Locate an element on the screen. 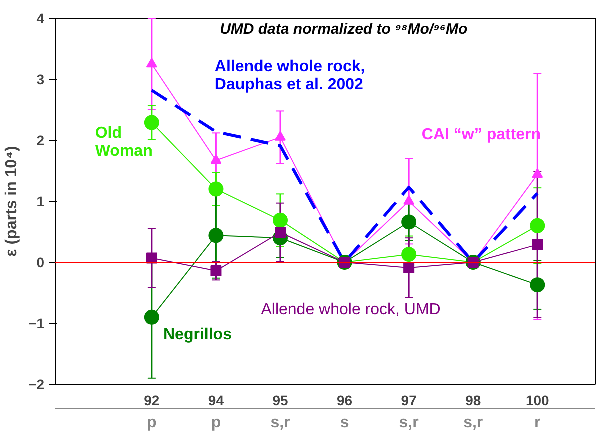 Image resolution: width=597 pixels, height=434 pixels. y-tick-label: 1 is located at coordinates (40, 202).